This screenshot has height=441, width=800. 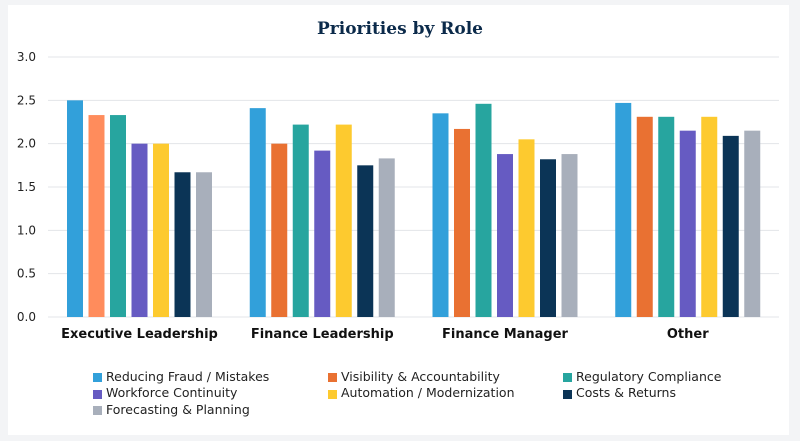 I want to click on legend-label: Regulatory Compliance, so click(x=649, y=376).